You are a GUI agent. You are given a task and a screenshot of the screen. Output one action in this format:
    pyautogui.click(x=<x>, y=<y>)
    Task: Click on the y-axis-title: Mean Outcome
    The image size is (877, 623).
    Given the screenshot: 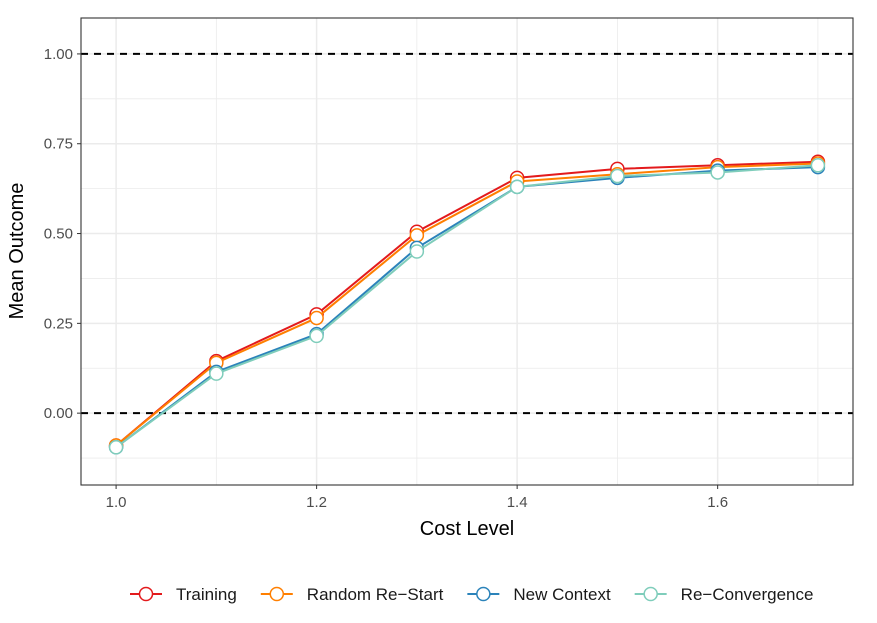 What is the action you would take?
    pyautogui.click(x=17, y=251)
    